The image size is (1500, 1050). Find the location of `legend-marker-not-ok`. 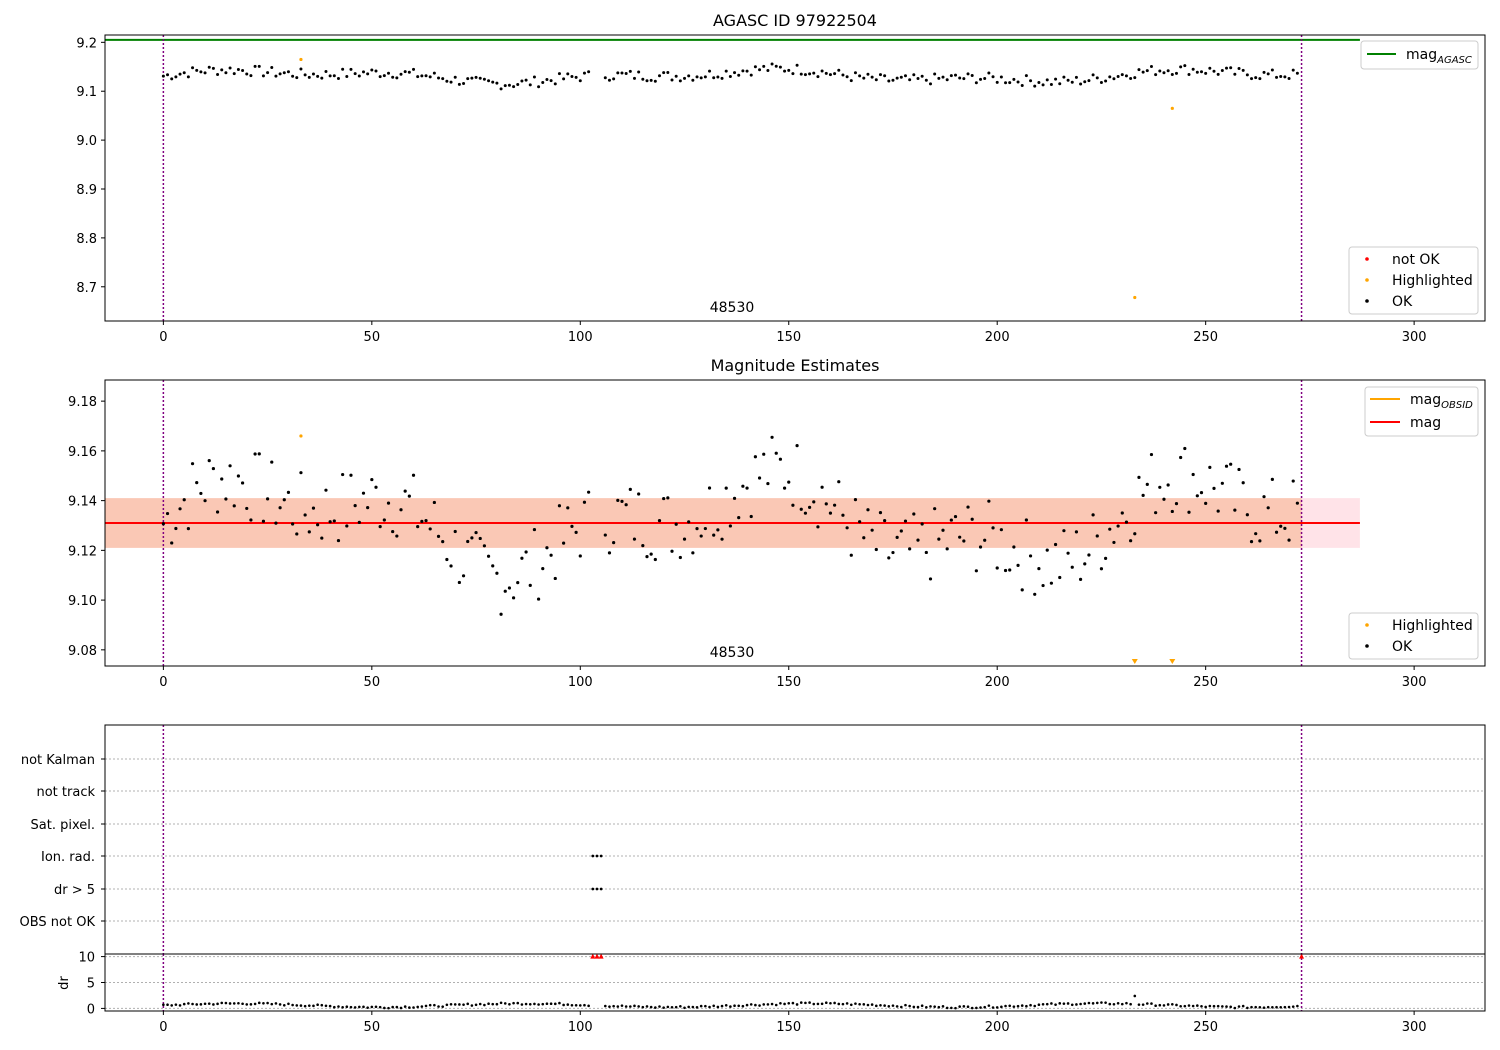

legend-marker-not-ok is located at coordinates (1367, 259).